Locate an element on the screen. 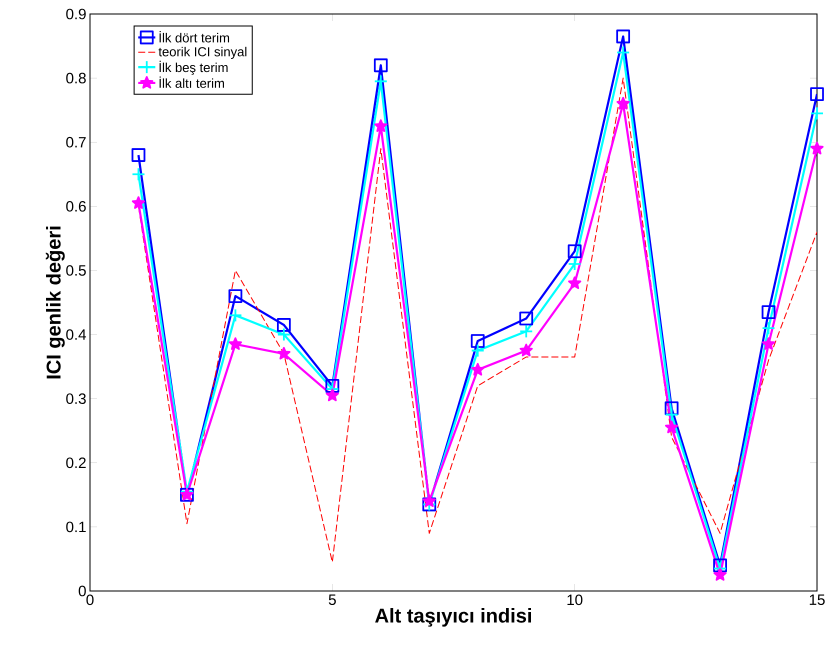 The height and width of the screenshot is (664, 829). legend-label: İlk dört terim is located at coordinates (195, 36).